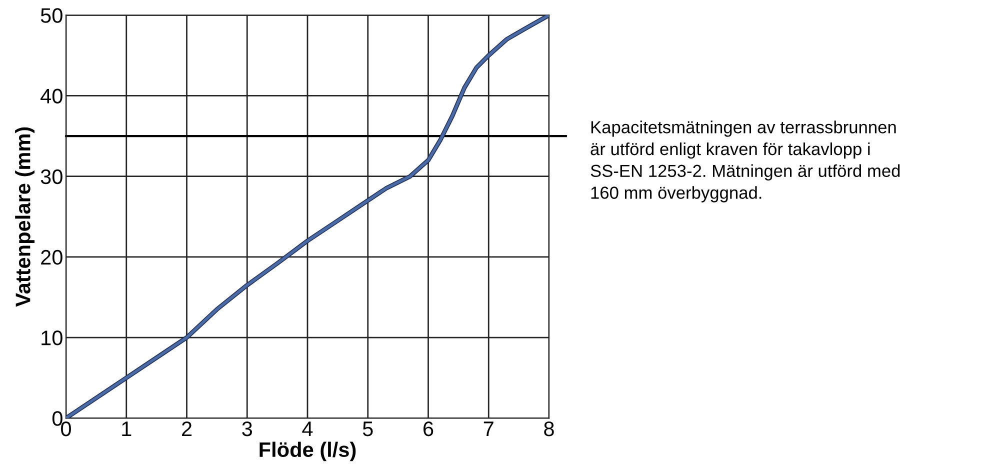  I want to click on x-tick-label: 5, so click(367, 429).